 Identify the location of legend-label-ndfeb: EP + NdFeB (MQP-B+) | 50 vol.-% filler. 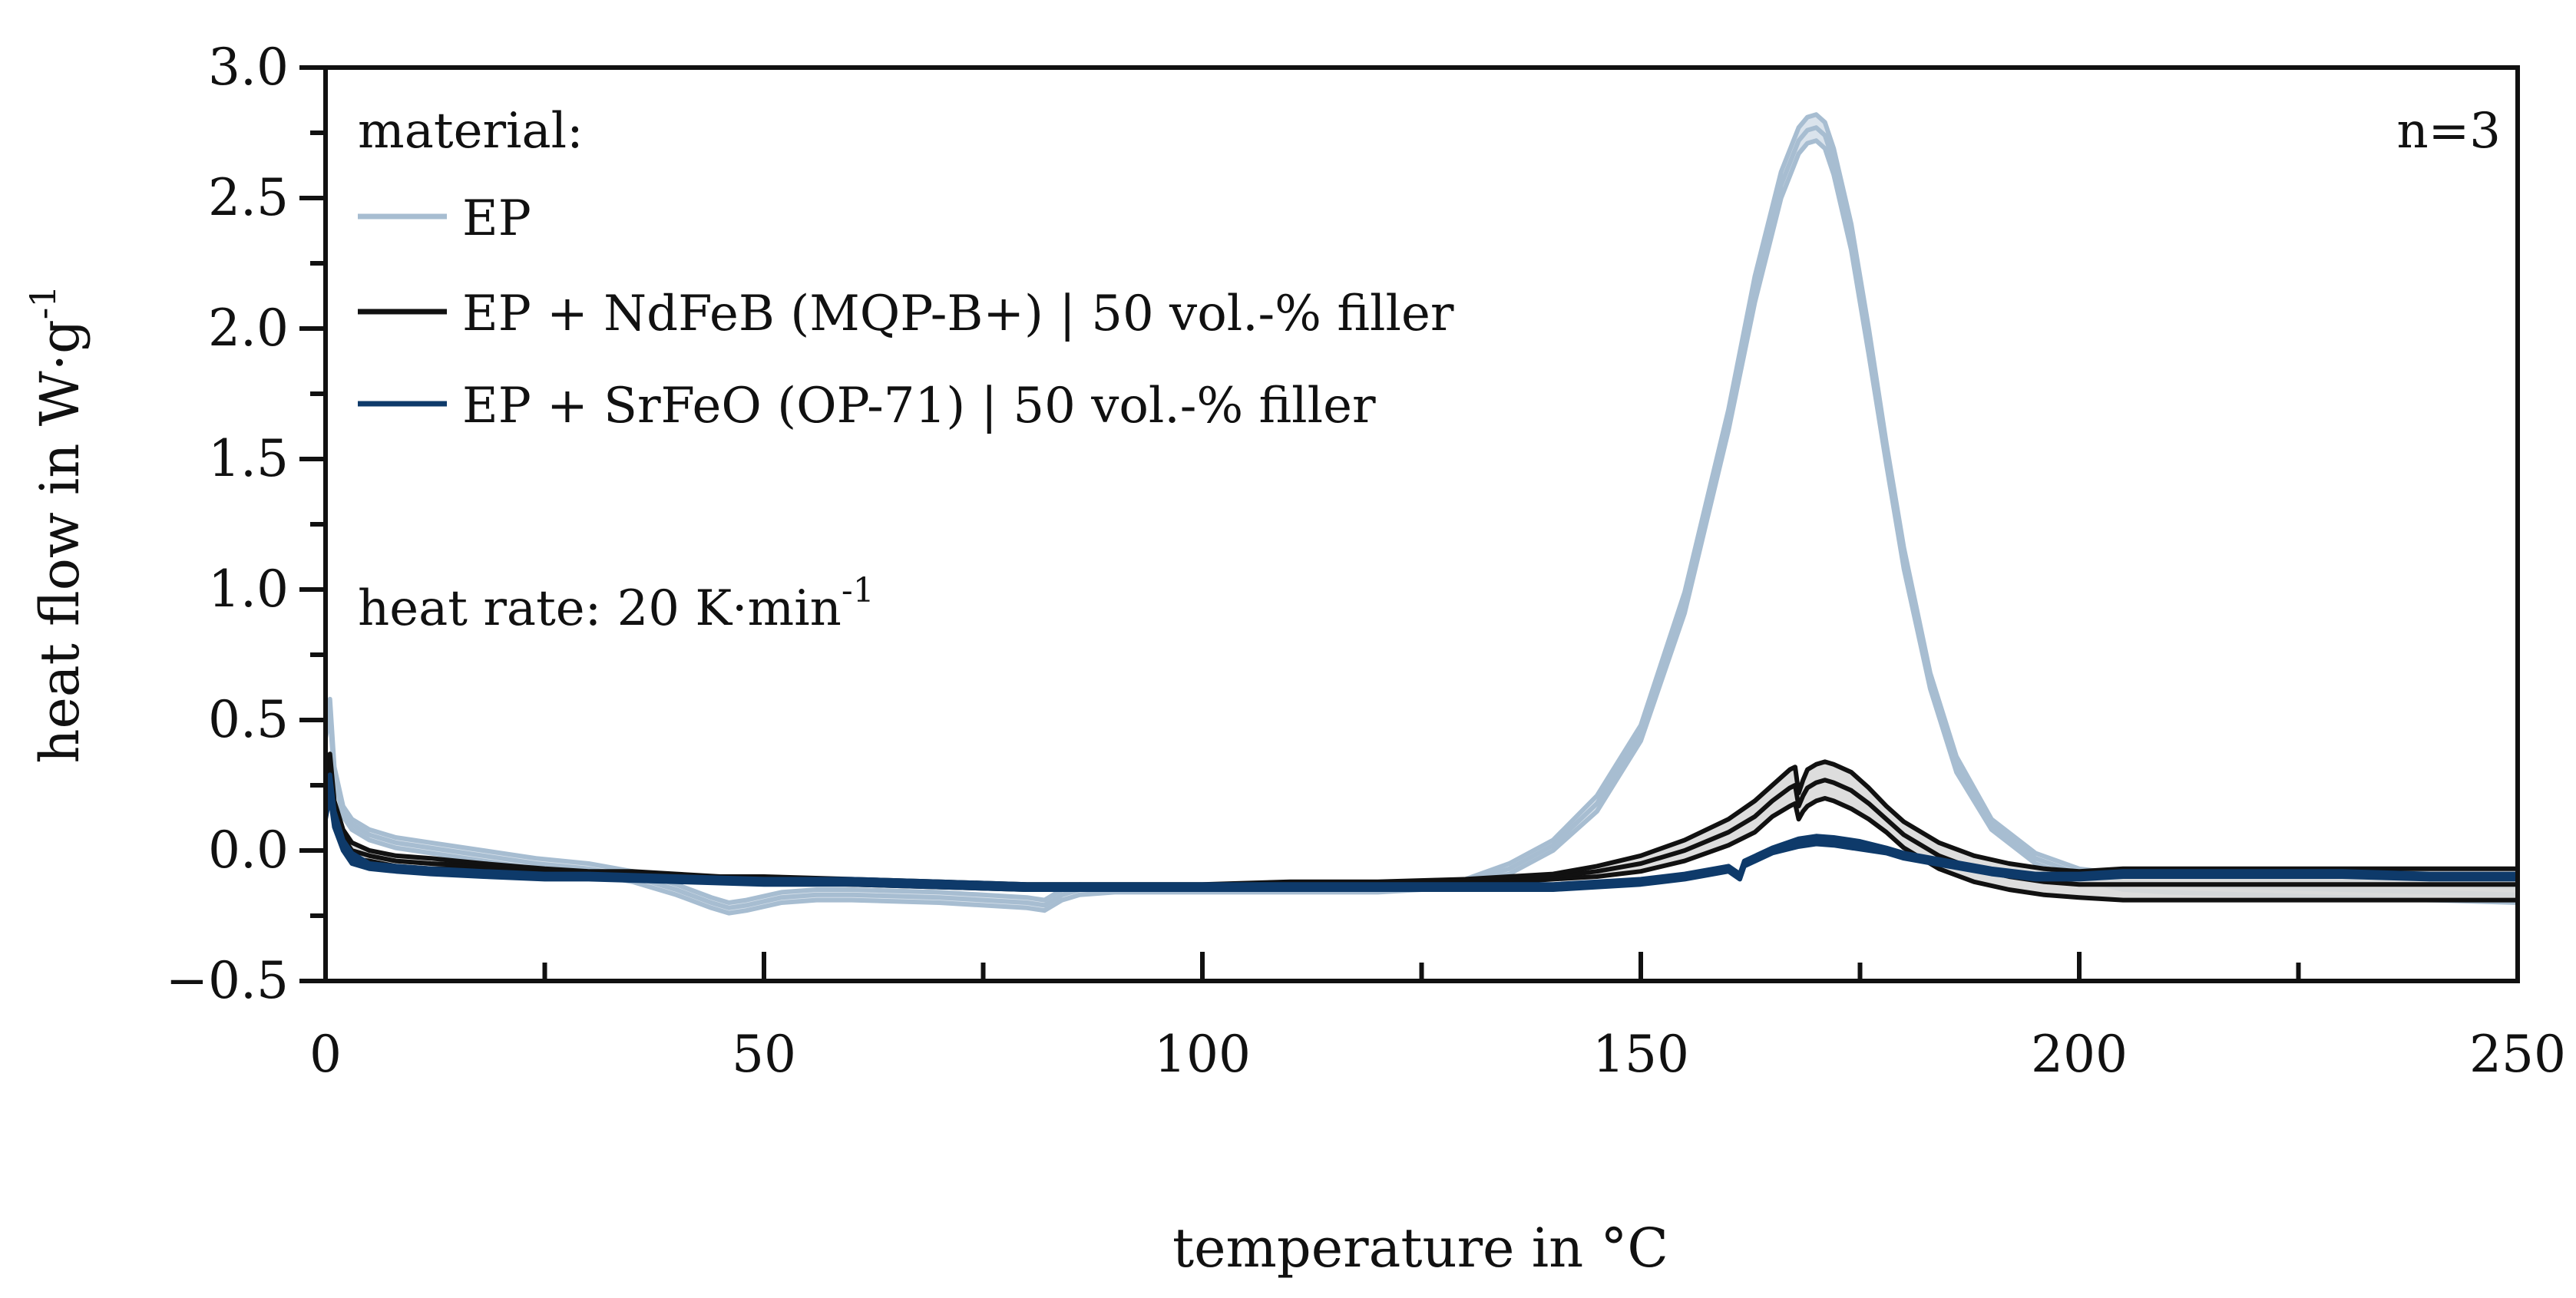
(958, 314).